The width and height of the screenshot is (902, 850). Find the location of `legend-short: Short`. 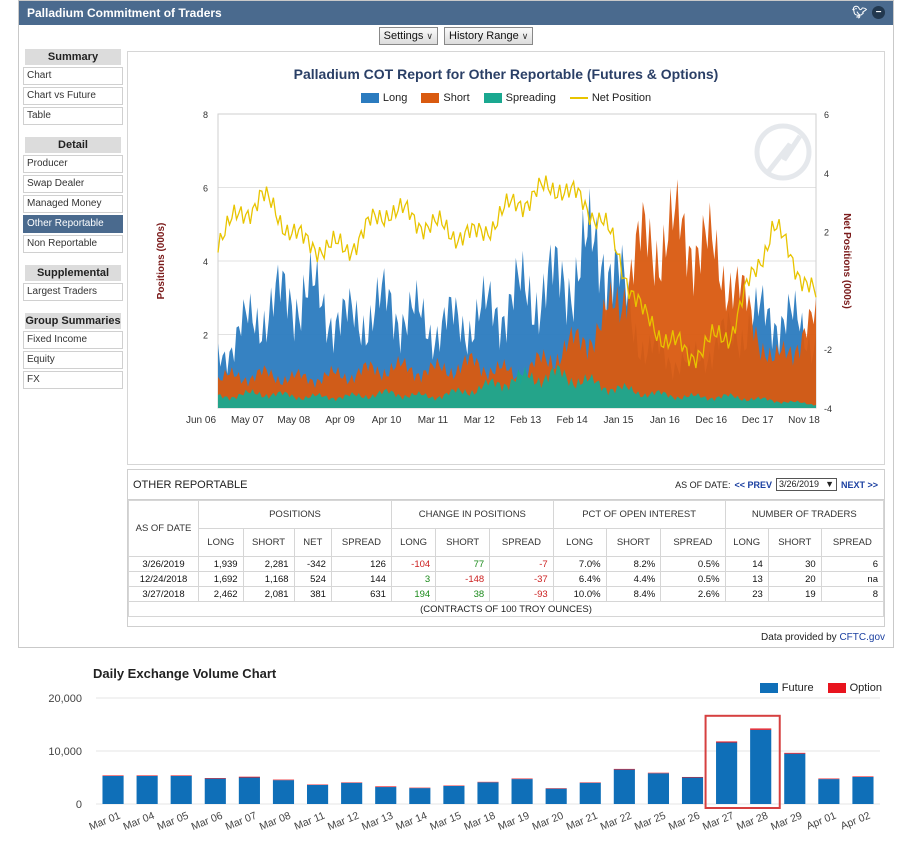

legend-short: Short is located at coordinates (445, 98).